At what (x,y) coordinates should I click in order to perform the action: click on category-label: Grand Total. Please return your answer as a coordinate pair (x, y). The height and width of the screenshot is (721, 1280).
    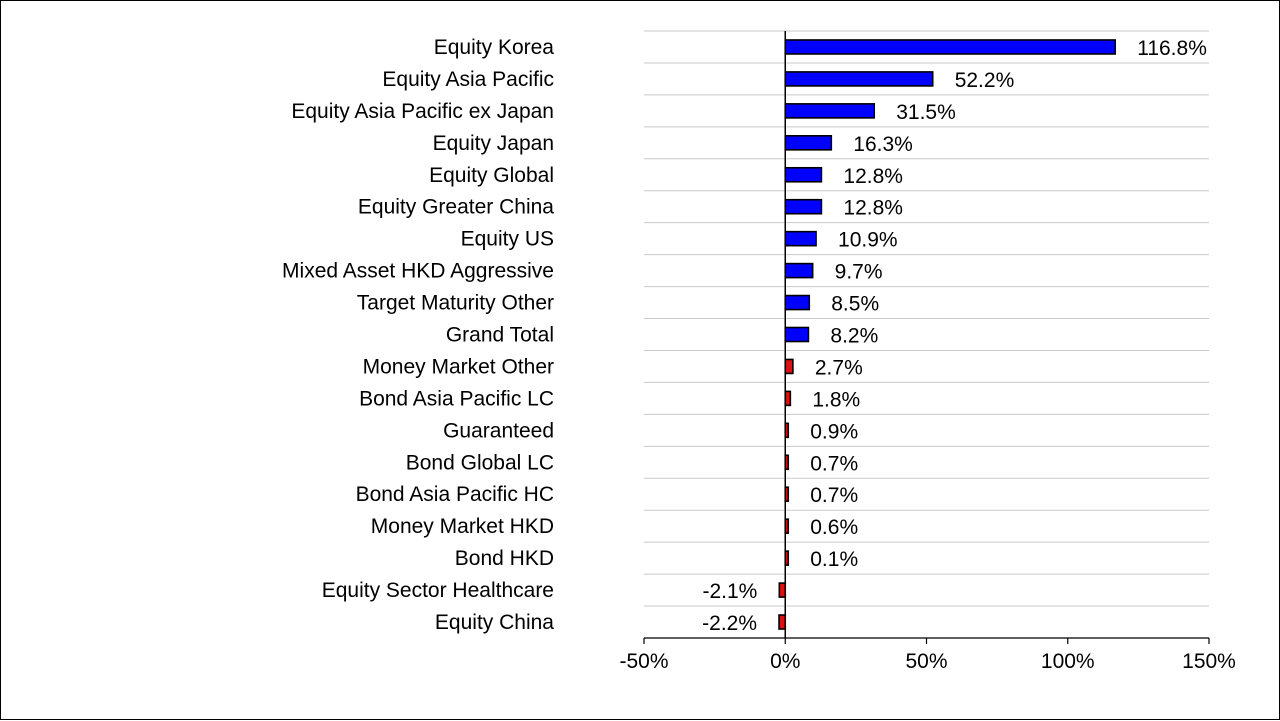
    Looking at the image, I should click on (500, 335).